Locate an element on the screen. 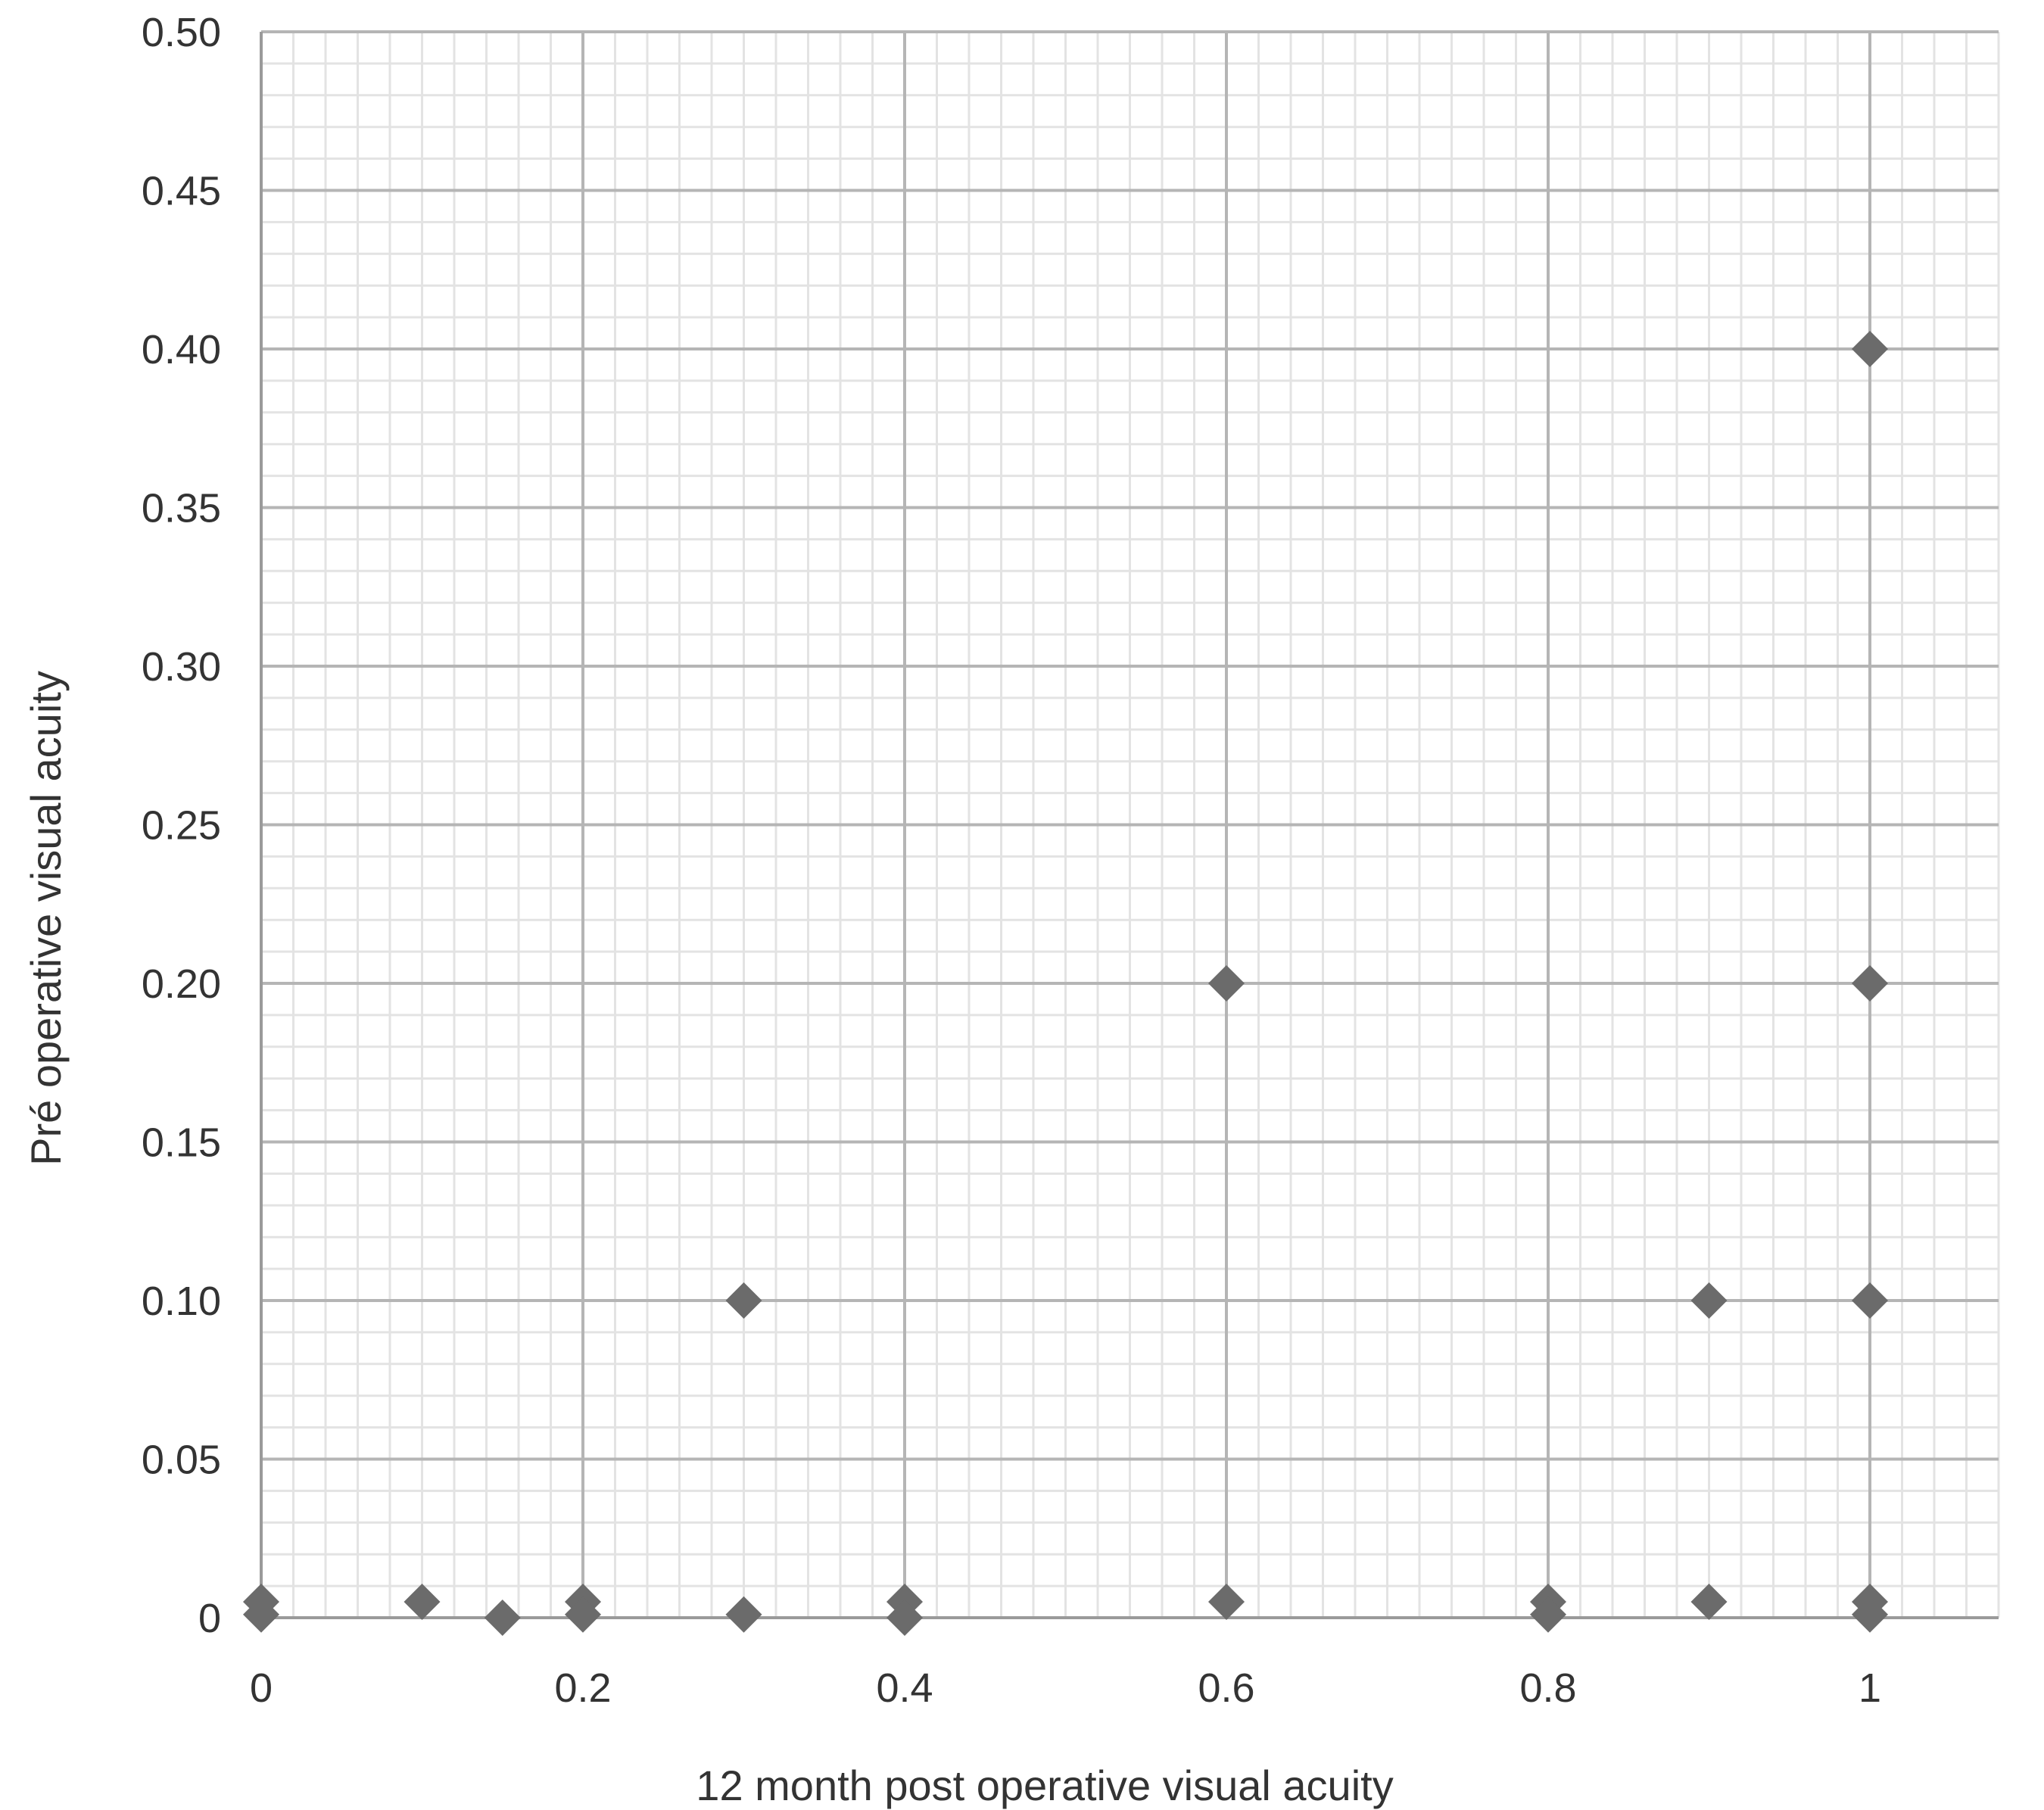 This screenshot has width=2044, height=1810. x-tick-label: 0.4 is located at coordinates (904, 1688).